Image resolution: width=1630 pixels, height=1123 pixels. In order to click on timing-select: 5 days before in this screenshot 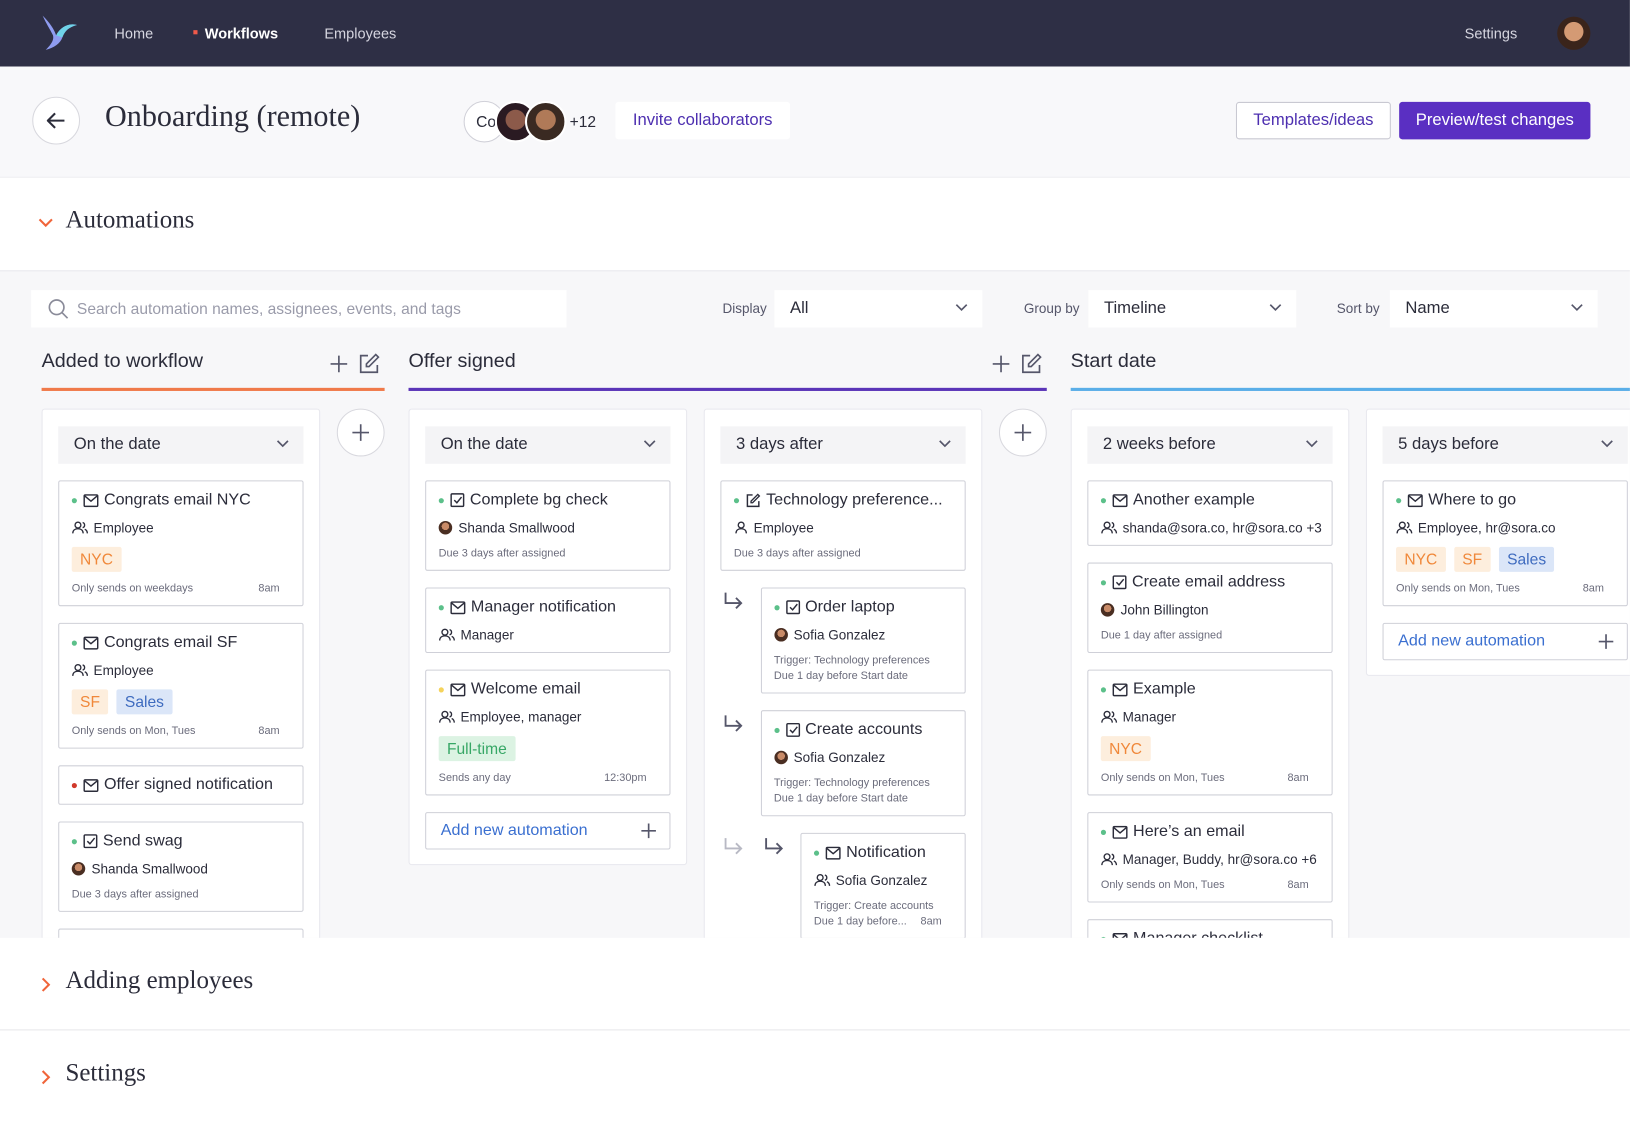, I will do `click(1505, 445)`.